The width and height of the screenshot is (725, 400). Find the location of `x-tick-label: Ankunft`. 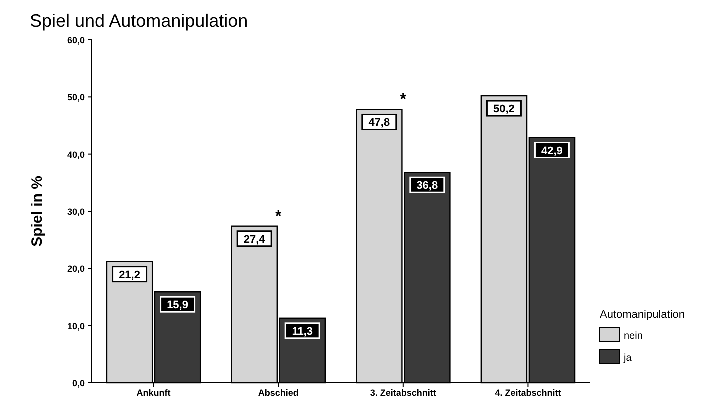

x-tick-label: Ankunft is located at coordinates (153, 393).